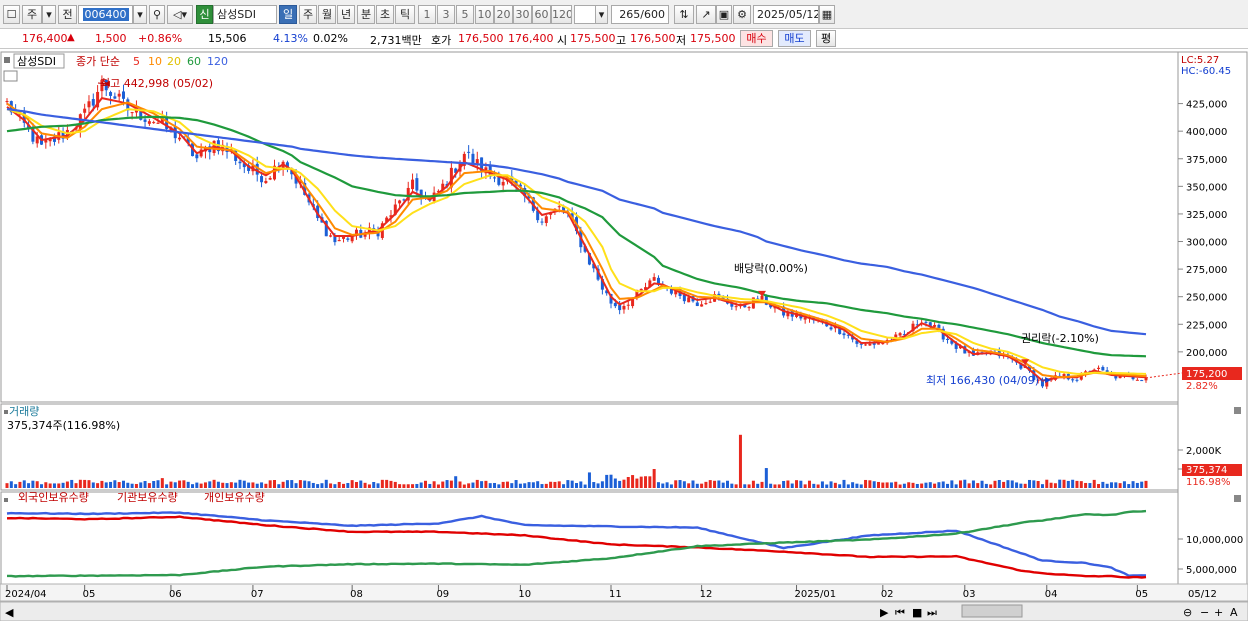  I want to click on minute-1-button: 1, so click(427, 14).